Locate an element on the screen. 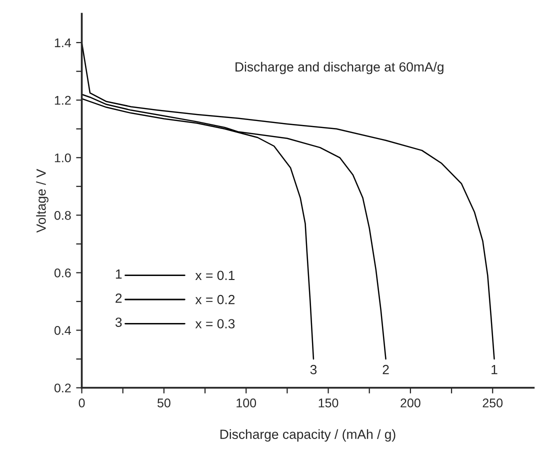 The image size is (538, 460). legend-label: x = 0.3 is located at coordinates (215, 323).